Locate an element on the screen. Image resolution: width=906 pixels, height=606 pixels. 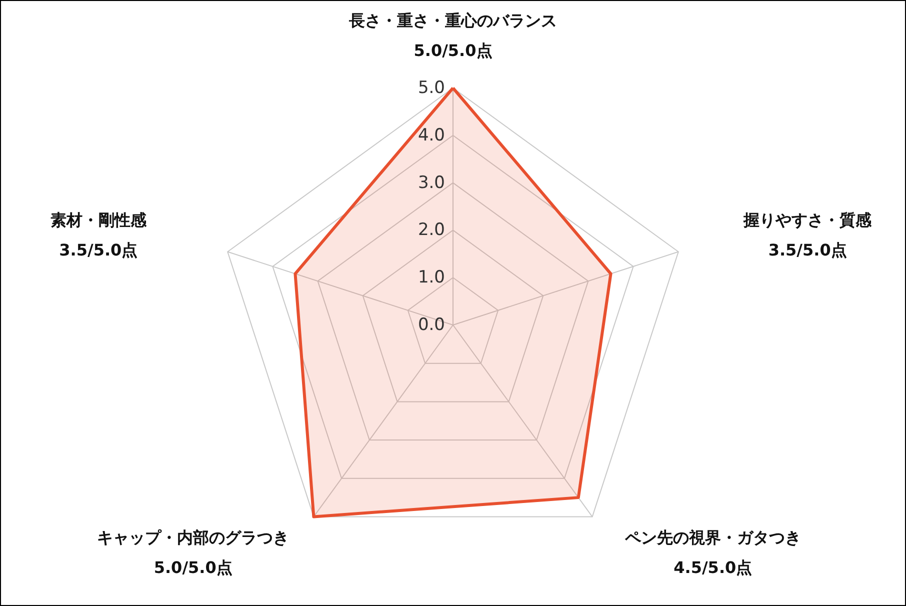
y-tick-label: 0.0 is located at coordinates (431, 325).